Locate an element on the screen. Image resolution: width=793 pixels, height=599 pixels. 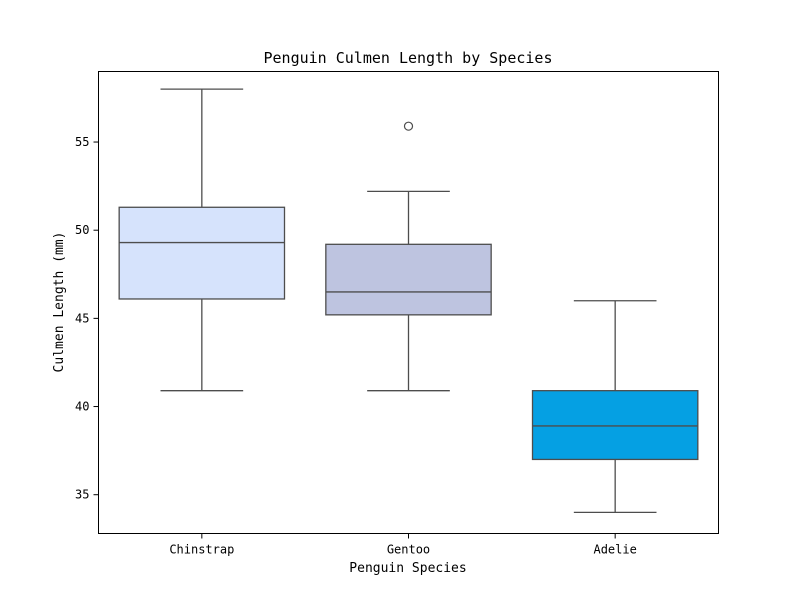
y-tick-label: 45 is located at coordinates (82, 318).